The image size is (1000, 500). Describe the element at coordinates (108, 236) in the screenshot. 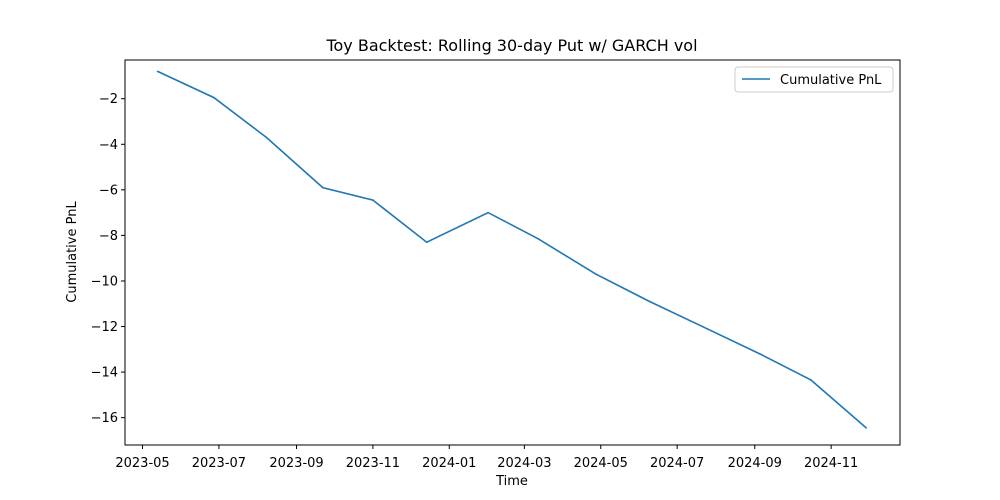

I see `y-tick-label: −8` at that location.